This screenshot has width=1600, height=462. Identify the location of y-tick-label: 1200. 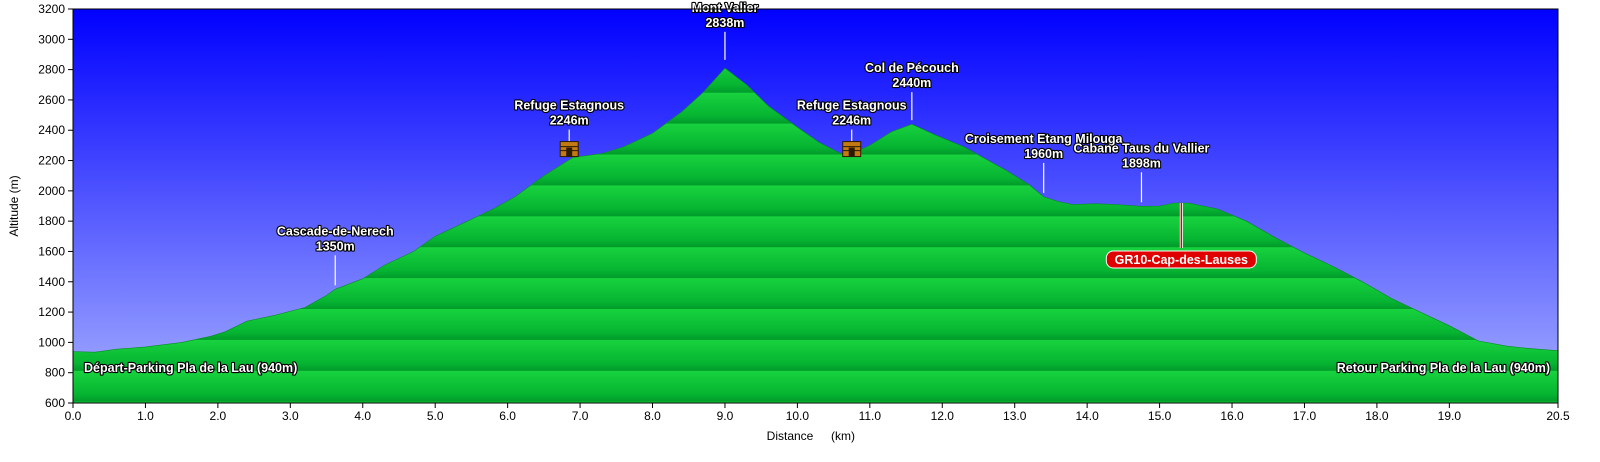
(51, 312).